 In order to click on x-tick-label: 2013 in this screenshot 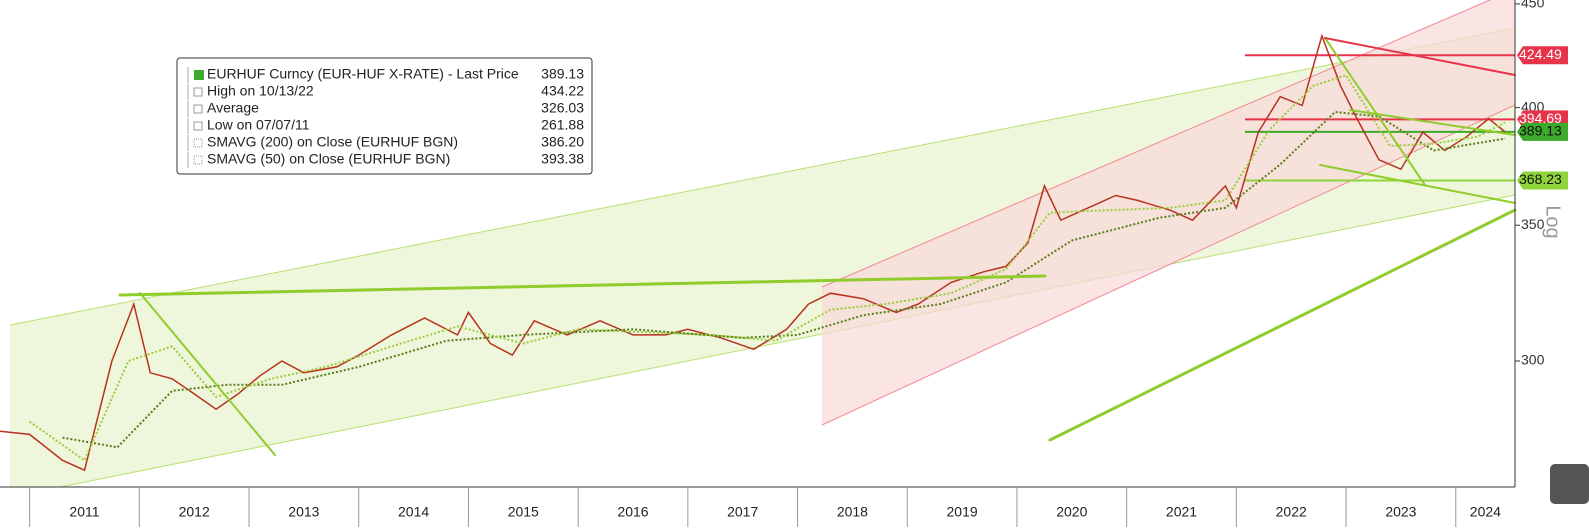, I will do `click(303, 512)`.